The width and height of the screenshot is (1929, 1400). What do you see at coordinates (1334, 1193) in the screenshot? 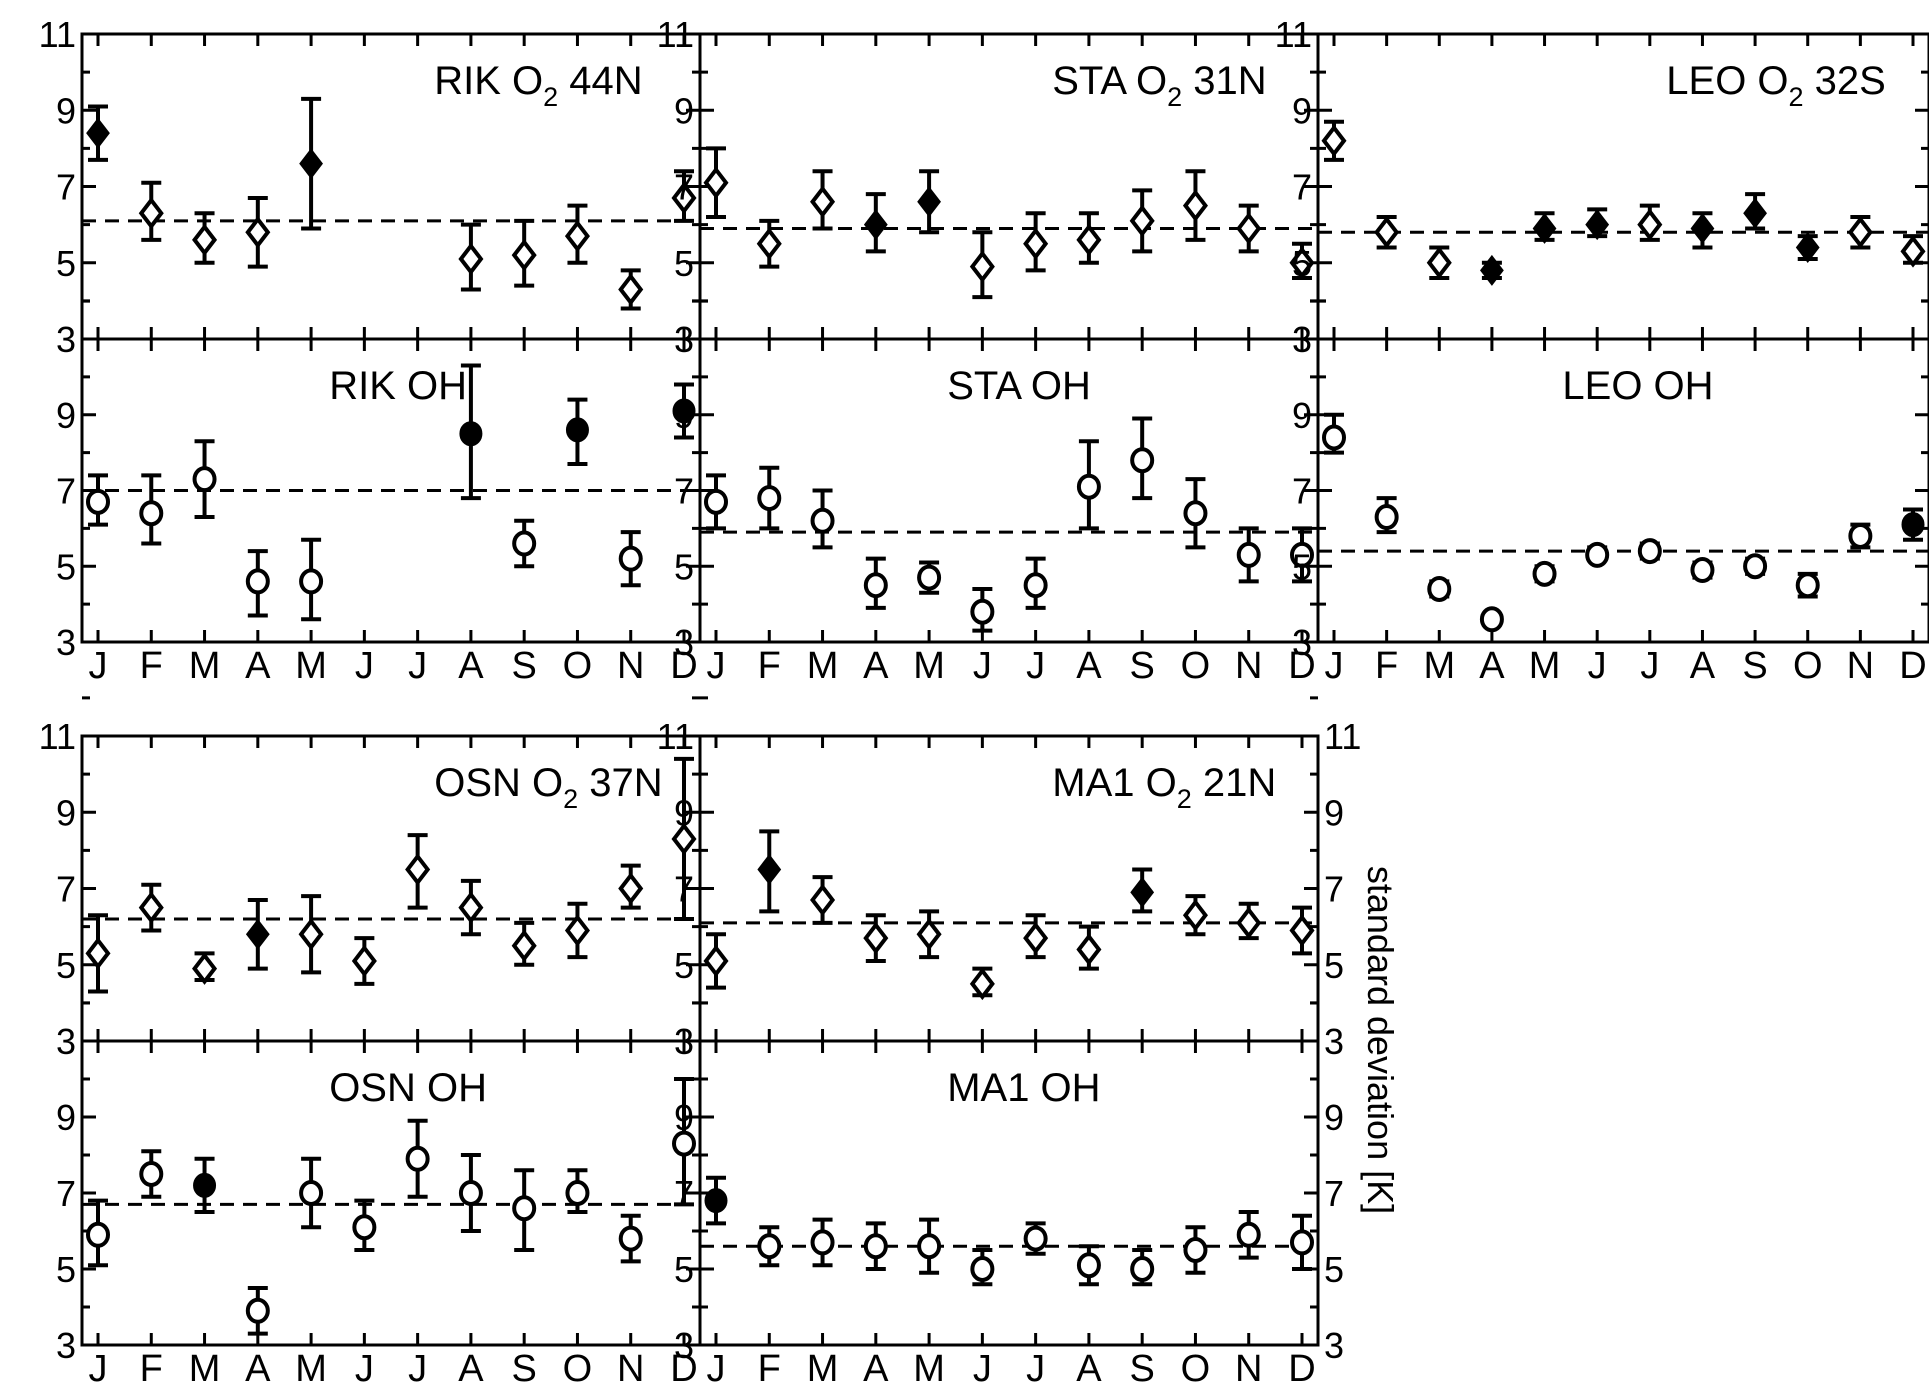
I see `y-tick-label-right: 7` at bounding box center [1334, 1193].